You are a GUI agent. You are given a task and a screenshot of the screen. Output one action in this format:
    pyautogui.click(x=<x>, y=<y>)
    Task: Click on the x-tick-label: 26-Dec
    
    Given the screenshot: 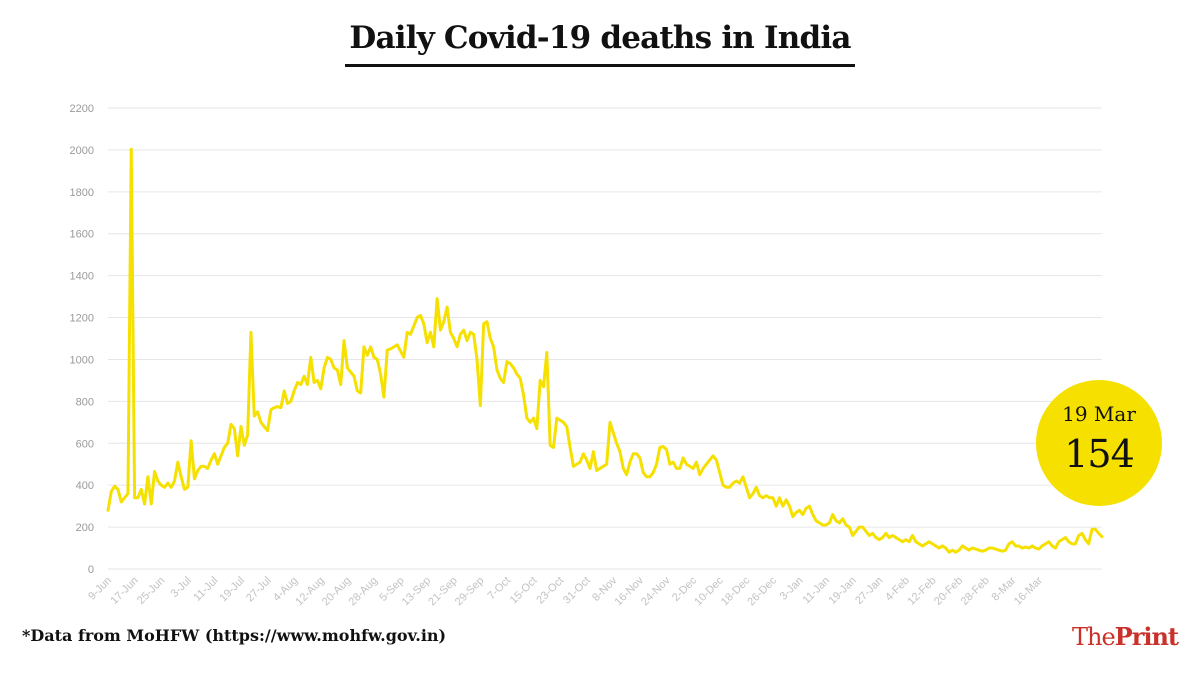 What is the action you would take?
    pyautogui.click(x=762, y=591)
    